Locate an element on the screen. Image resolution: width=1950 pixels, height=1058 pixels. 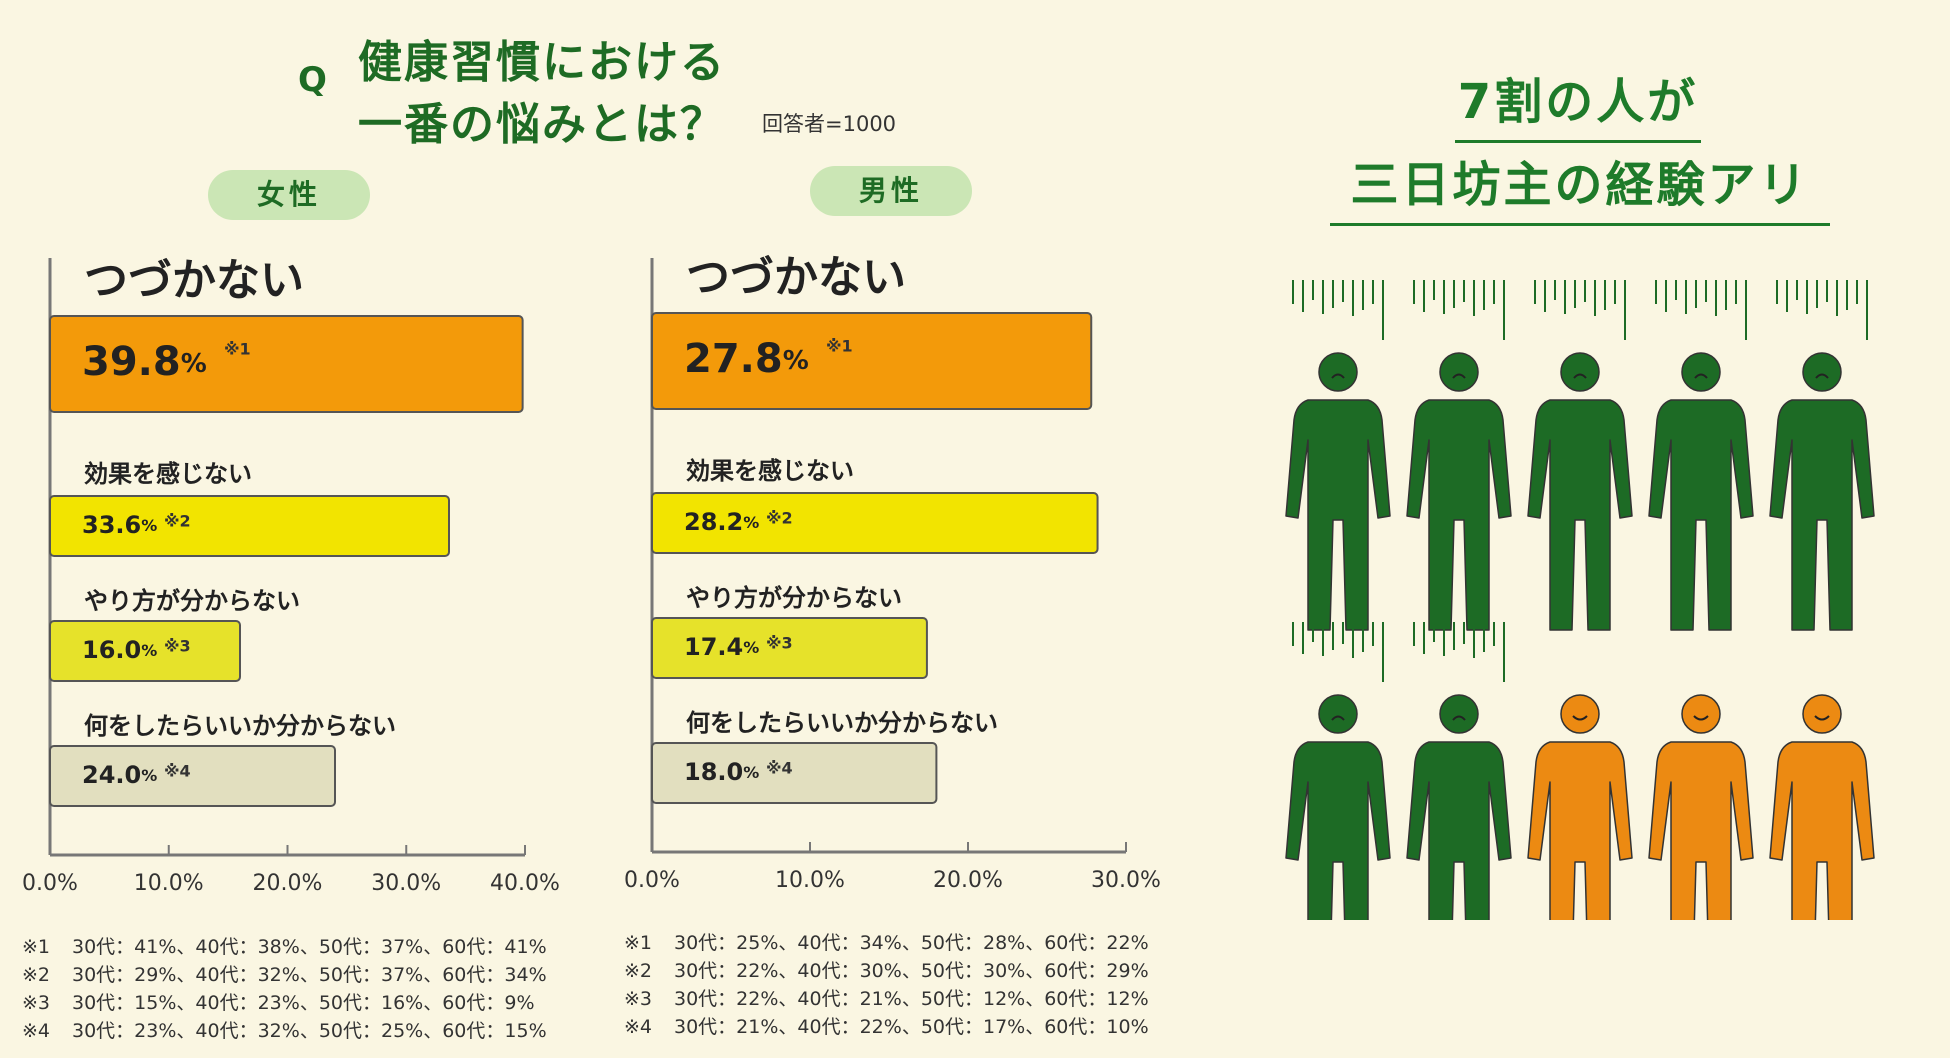
footnote-text: 30代：23%、40代：32%、50代：25%、60代：15% is located at coordinates (309, 1031).